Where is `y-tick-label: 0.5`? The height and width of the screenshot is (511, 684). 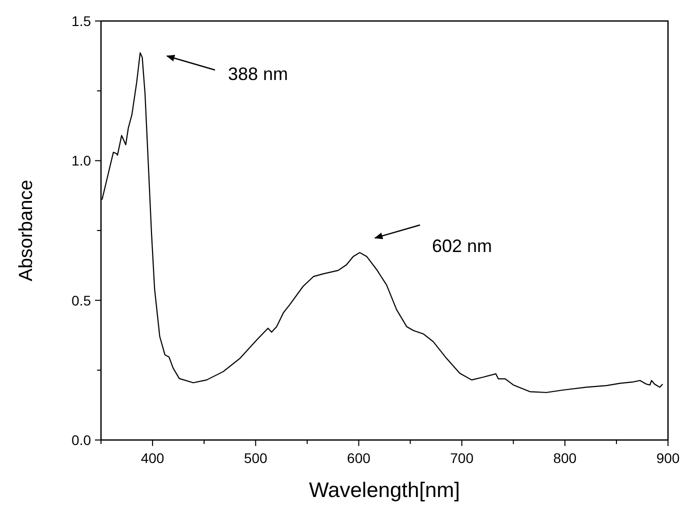 y-tick-label: 0.5 is located at coordinates (82, 300).